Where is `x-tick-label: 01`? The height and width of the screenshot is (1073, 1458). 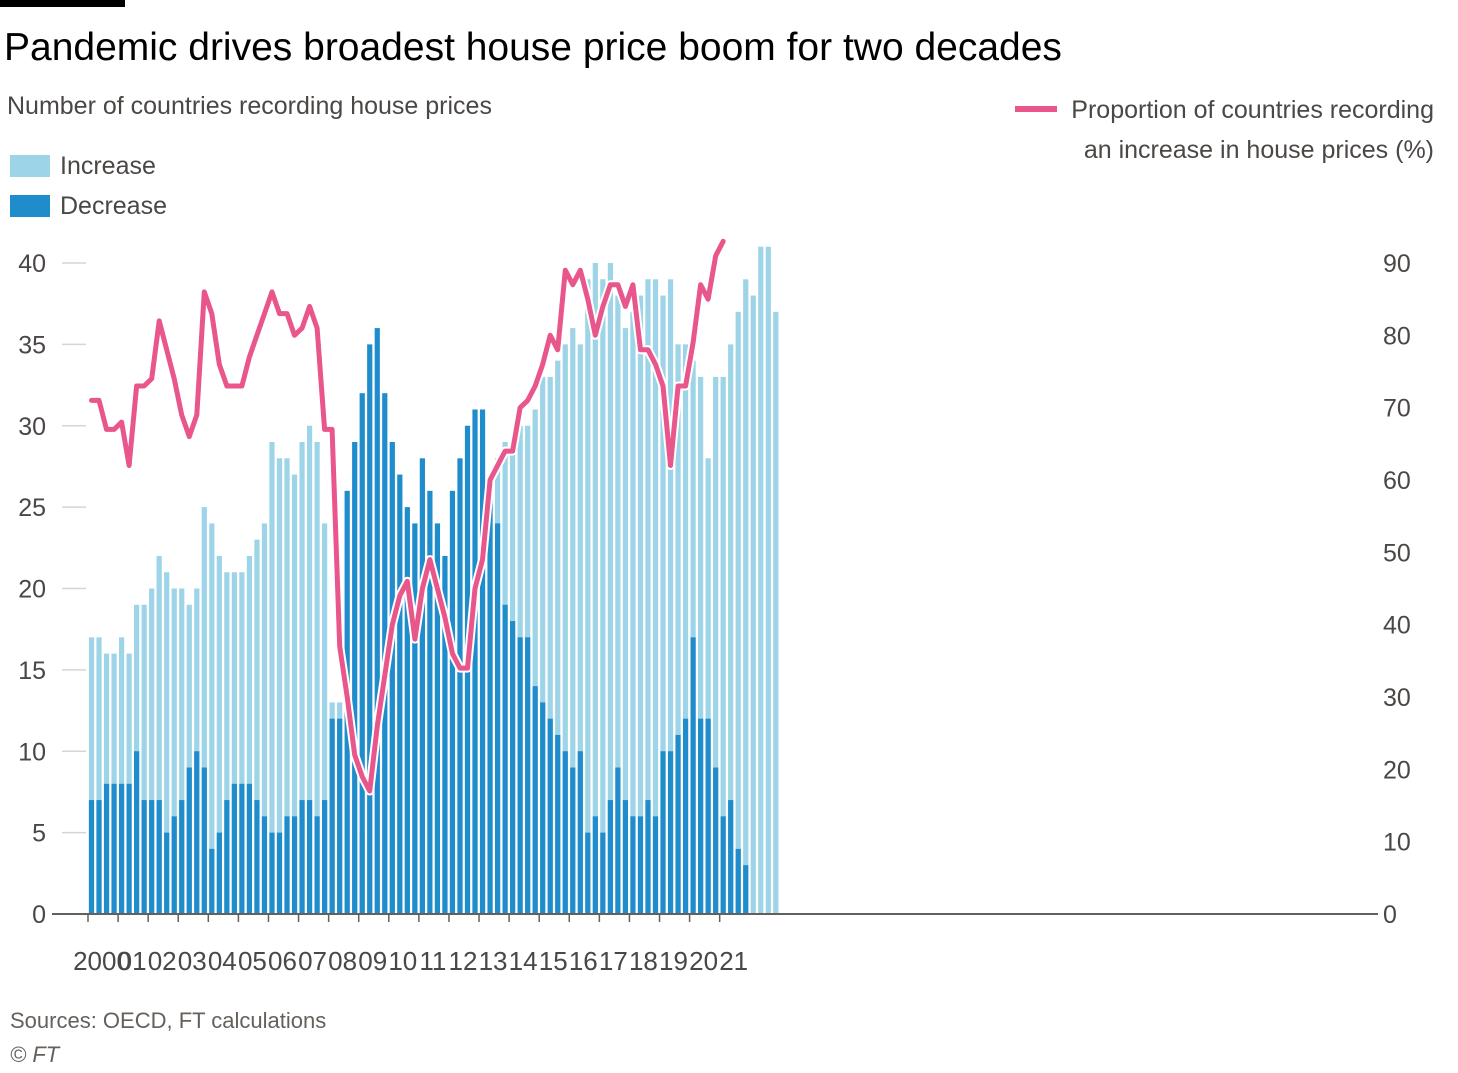 x-tick-label: 01 is located at coordinates (132, 961).